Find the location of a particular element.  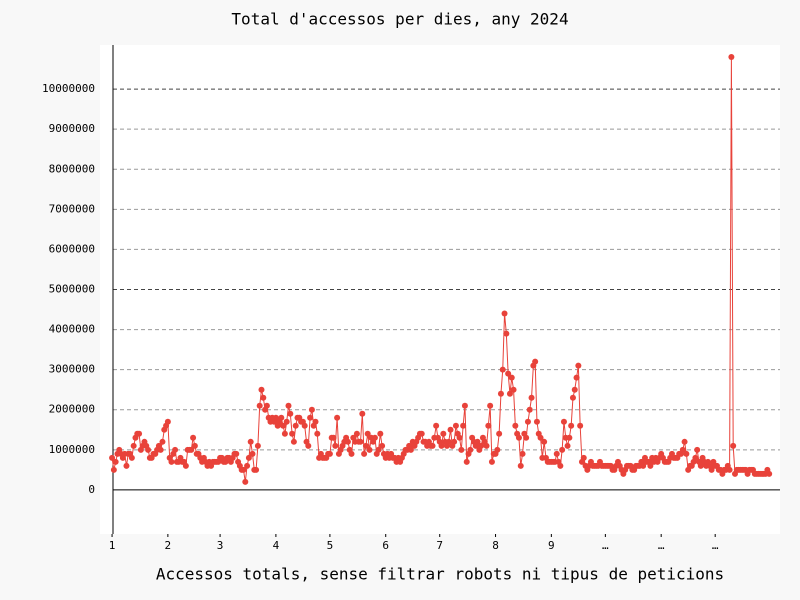

y-tick-label: 10000000 is located at coordinates (68, 88).